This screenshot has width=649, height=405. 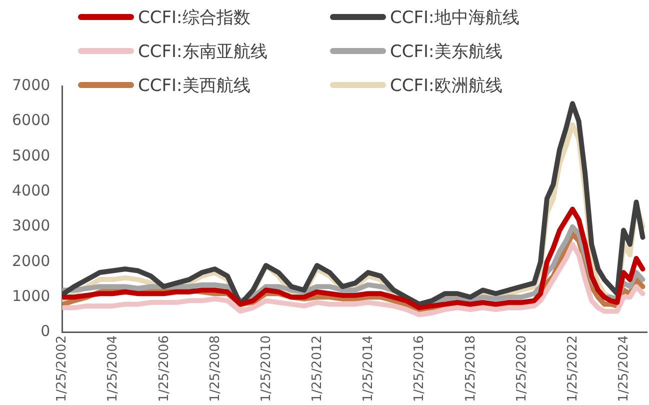 What do you see at coordinates (522, 368) in the screenshot?
I see `x-tick-label: 1/25/2020` at bounding box center [522, 368].